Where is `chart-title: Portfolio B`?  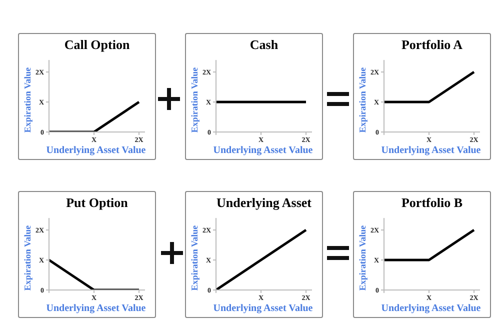 chart-title: Portfolio B is located at coordinates (432, 203).